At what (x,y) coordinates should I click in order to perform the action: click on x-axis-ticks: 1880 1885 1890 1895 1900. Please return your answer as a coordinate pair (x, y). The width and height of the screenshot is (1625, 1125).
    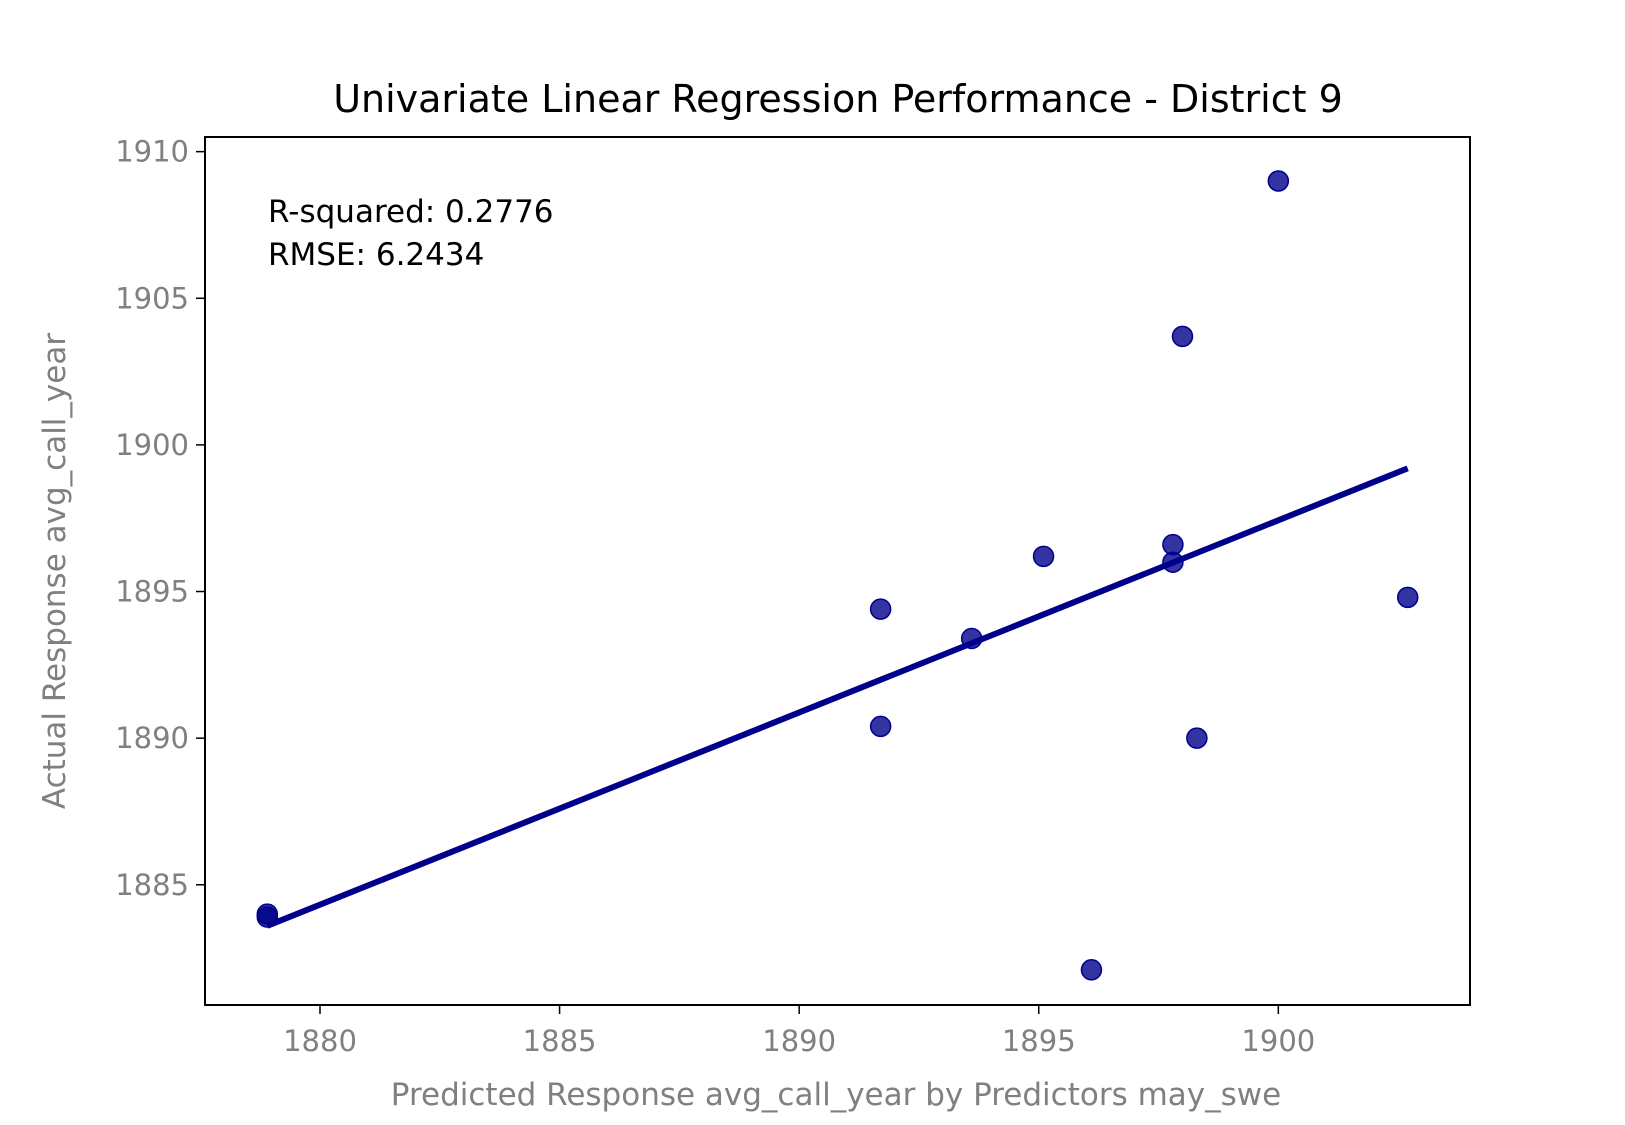
    Looking at the image, I should click on (799, 1031).